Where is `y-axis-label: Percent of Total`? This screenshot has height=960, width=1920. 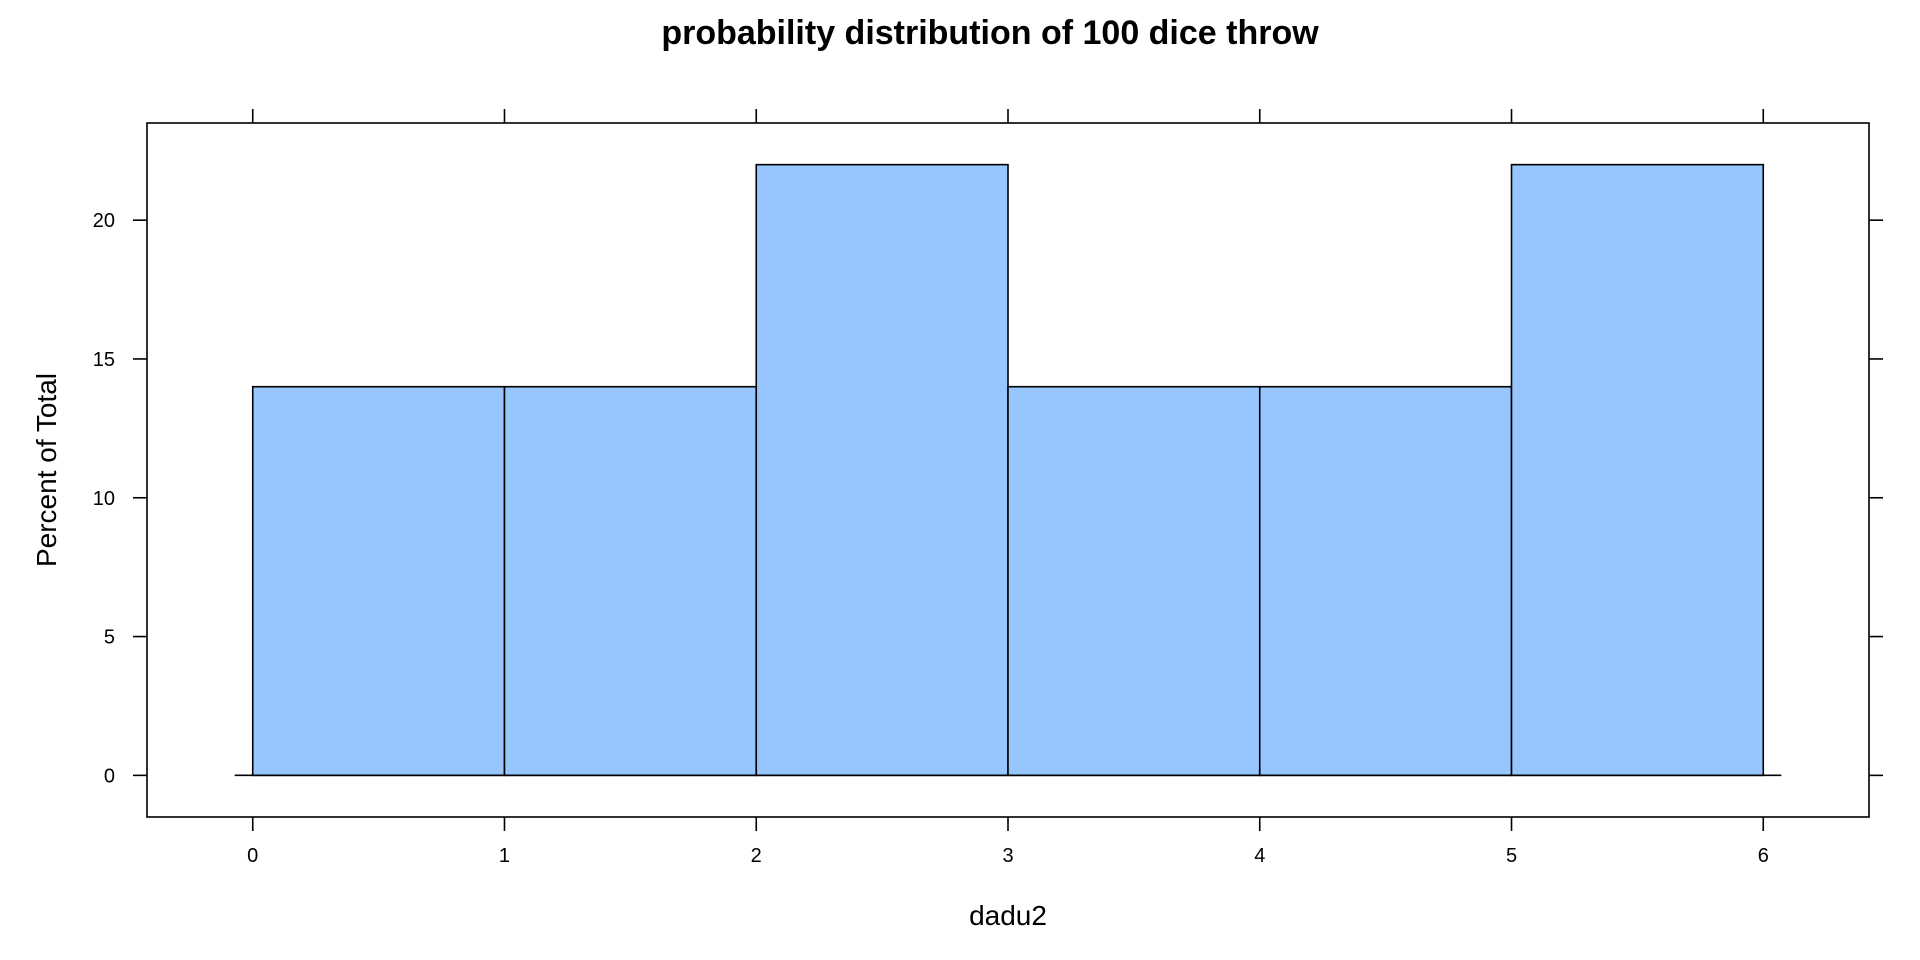
y-axis-label: Percent of Total is located at coordinates (46, 470).